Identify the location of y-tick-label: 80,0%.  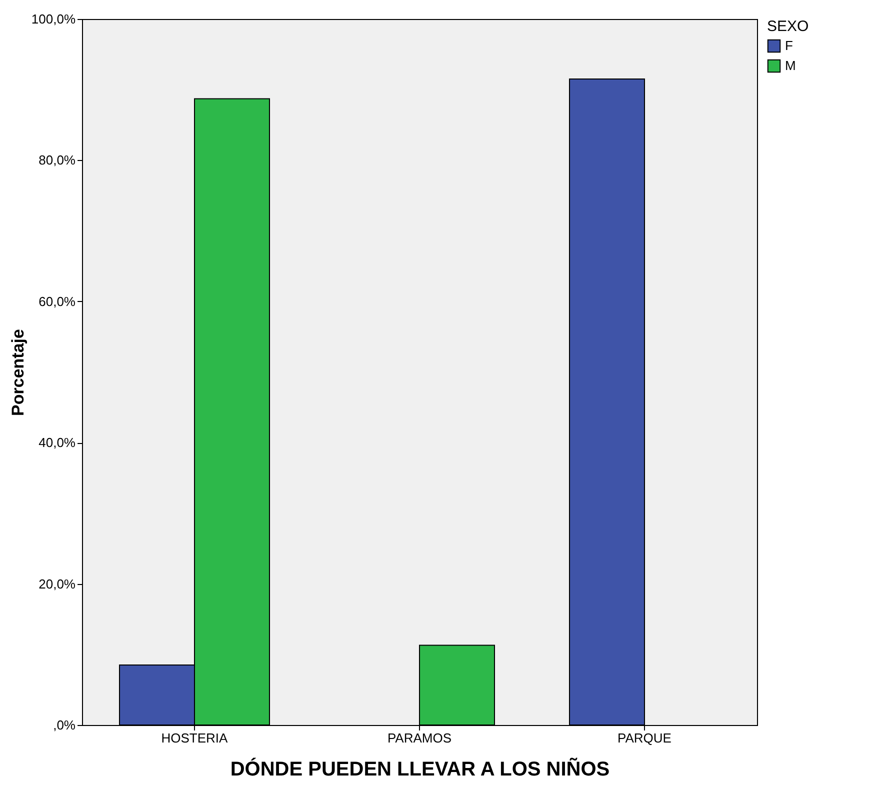
(57, 160).